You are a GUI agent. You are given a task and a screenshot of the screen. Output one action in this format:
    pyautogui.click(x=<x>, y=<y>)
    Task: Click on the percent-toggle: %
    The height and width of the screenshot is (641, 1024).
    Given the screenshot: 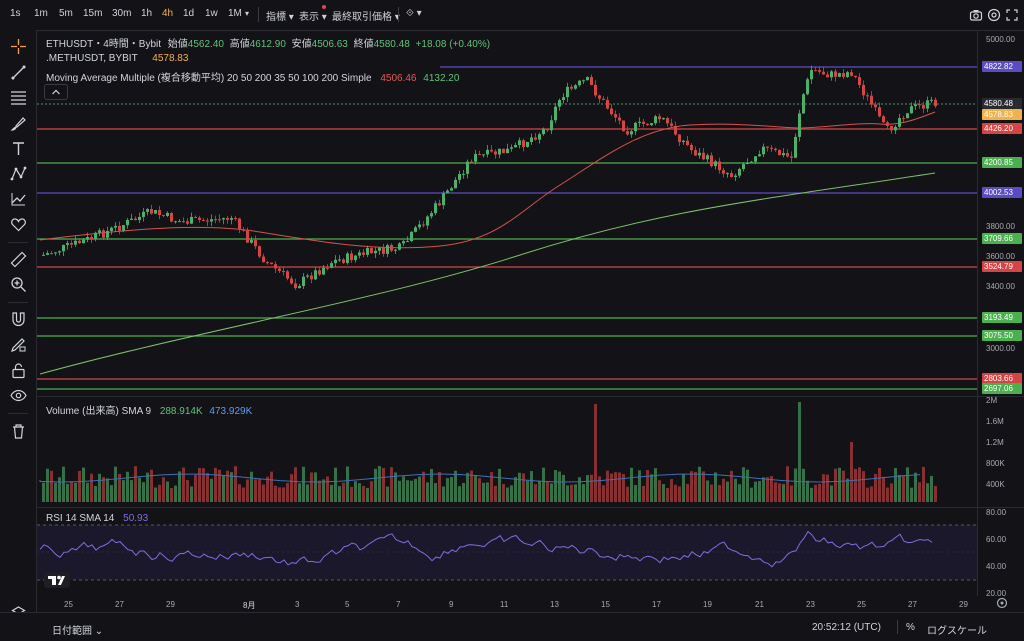 What is the action you would take?
    pyautogui.click(x=910, y=627)
    